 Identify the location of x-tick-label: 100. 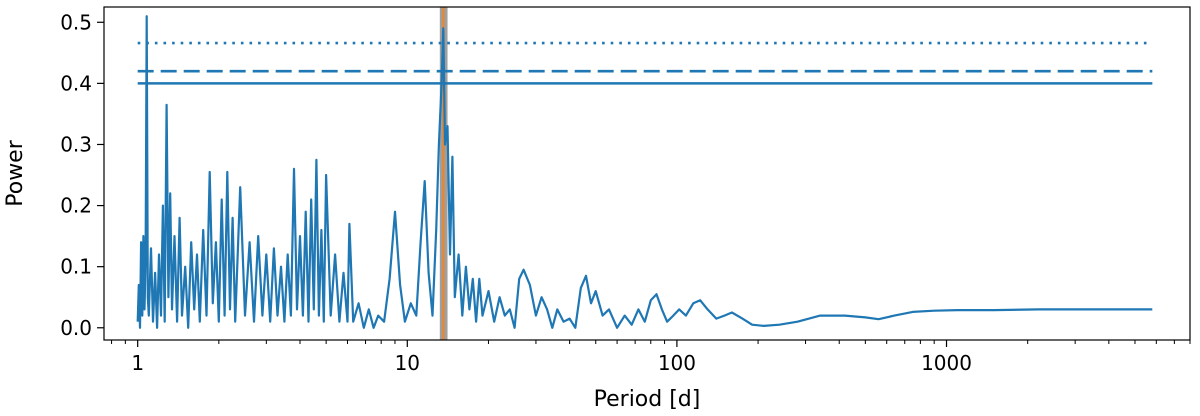
(677, 363).